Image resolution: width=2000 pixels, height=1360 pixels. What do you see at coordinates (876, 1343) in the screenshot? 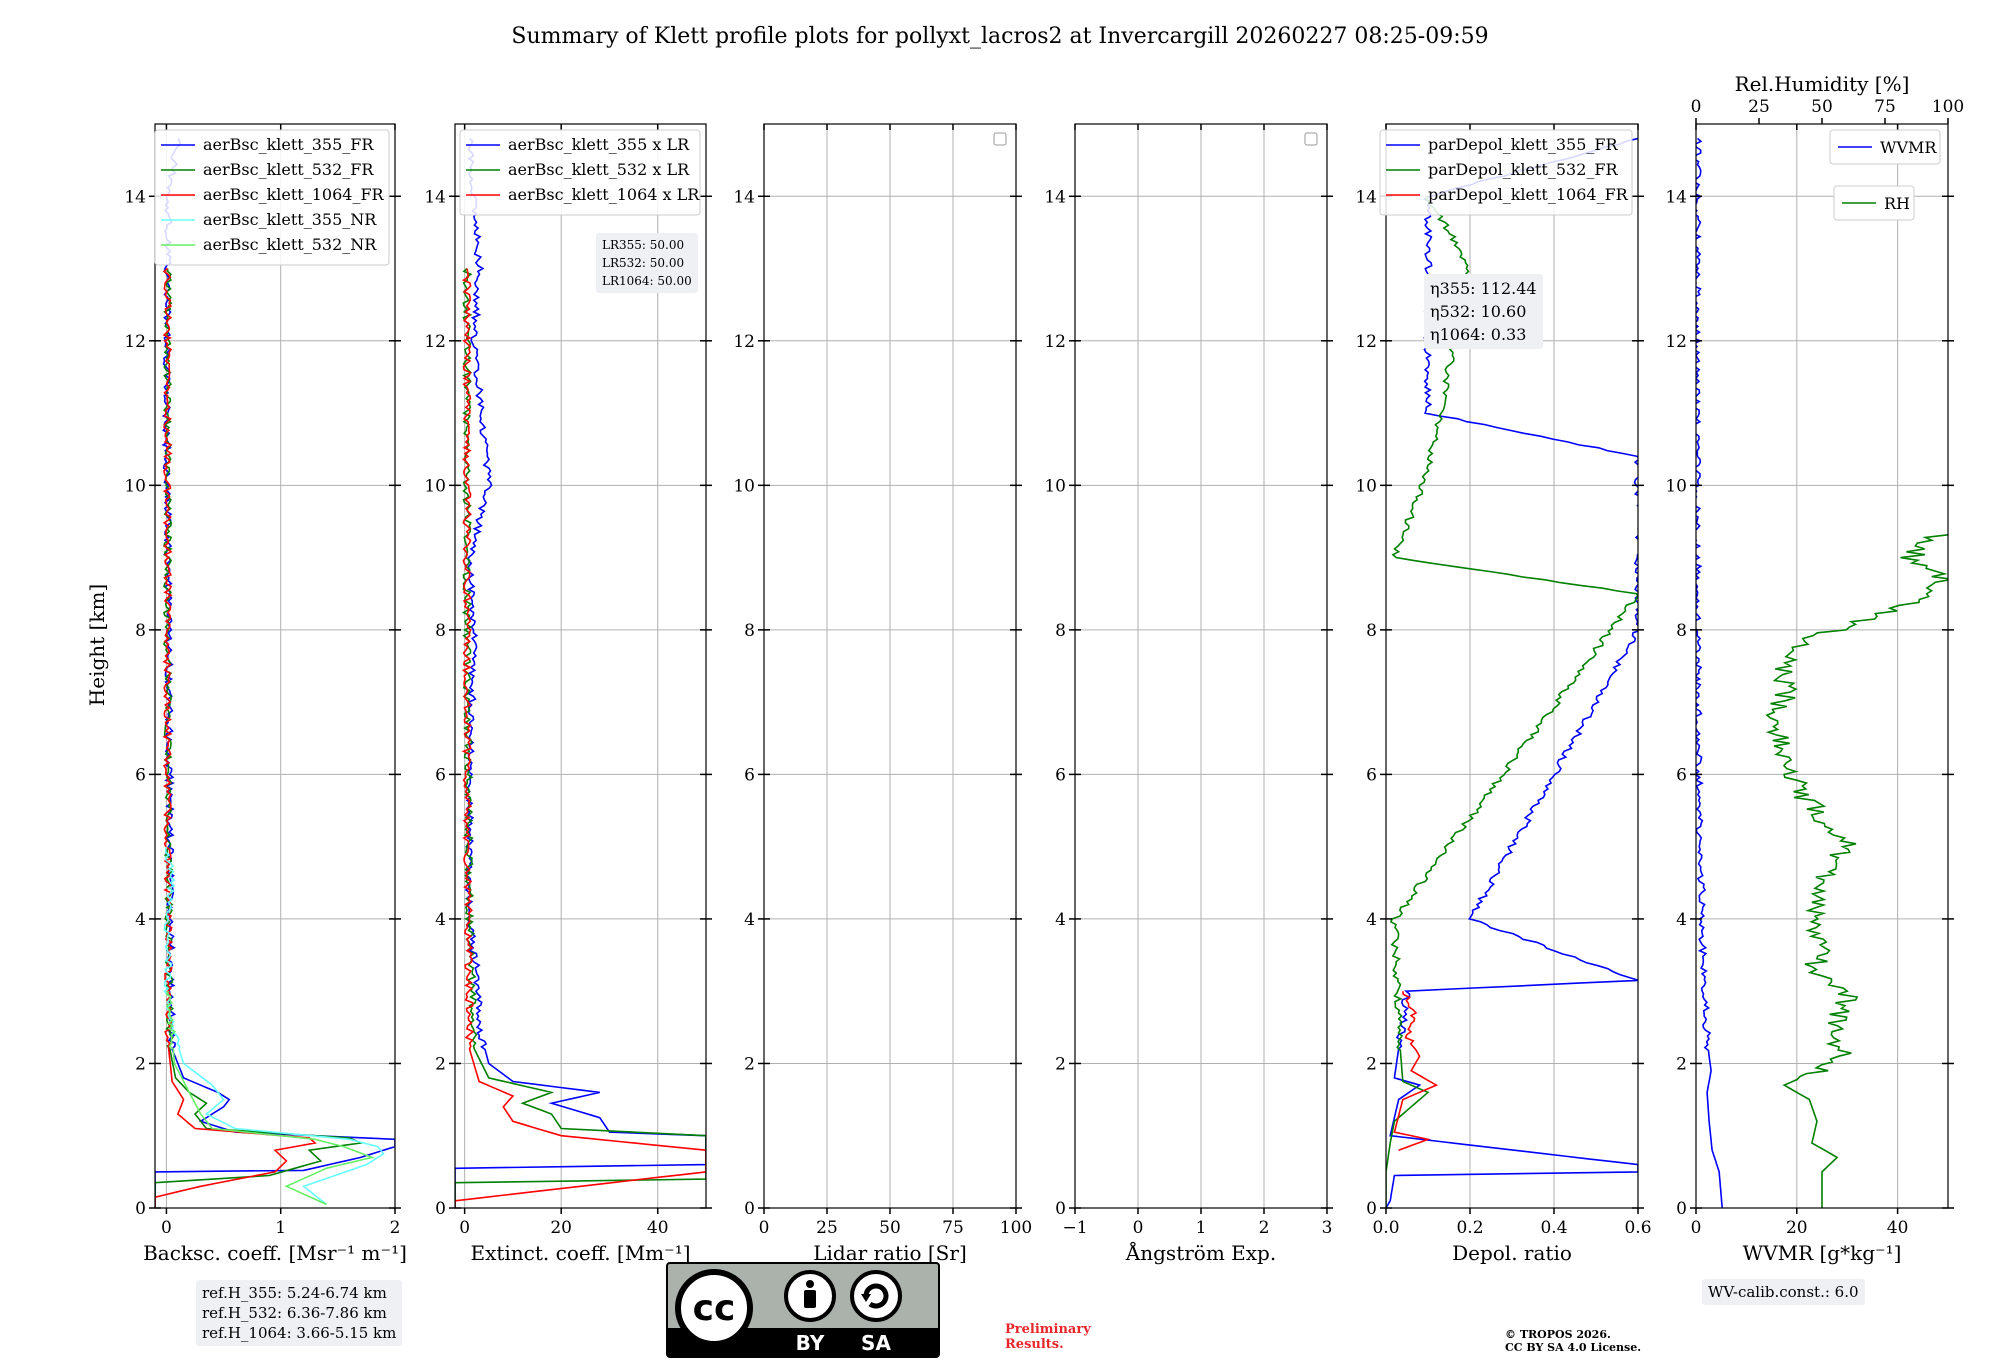
I see `cc-sa-label: SA` at bounding box center [876, 1343].